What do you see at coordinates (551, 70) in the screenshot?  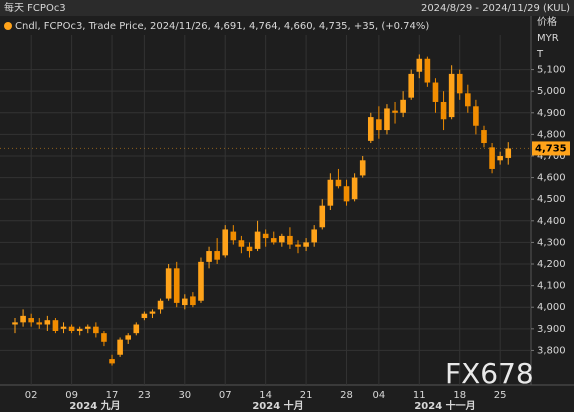 I see `y-tick-label: 5,100` at bounding box center [551, 70].